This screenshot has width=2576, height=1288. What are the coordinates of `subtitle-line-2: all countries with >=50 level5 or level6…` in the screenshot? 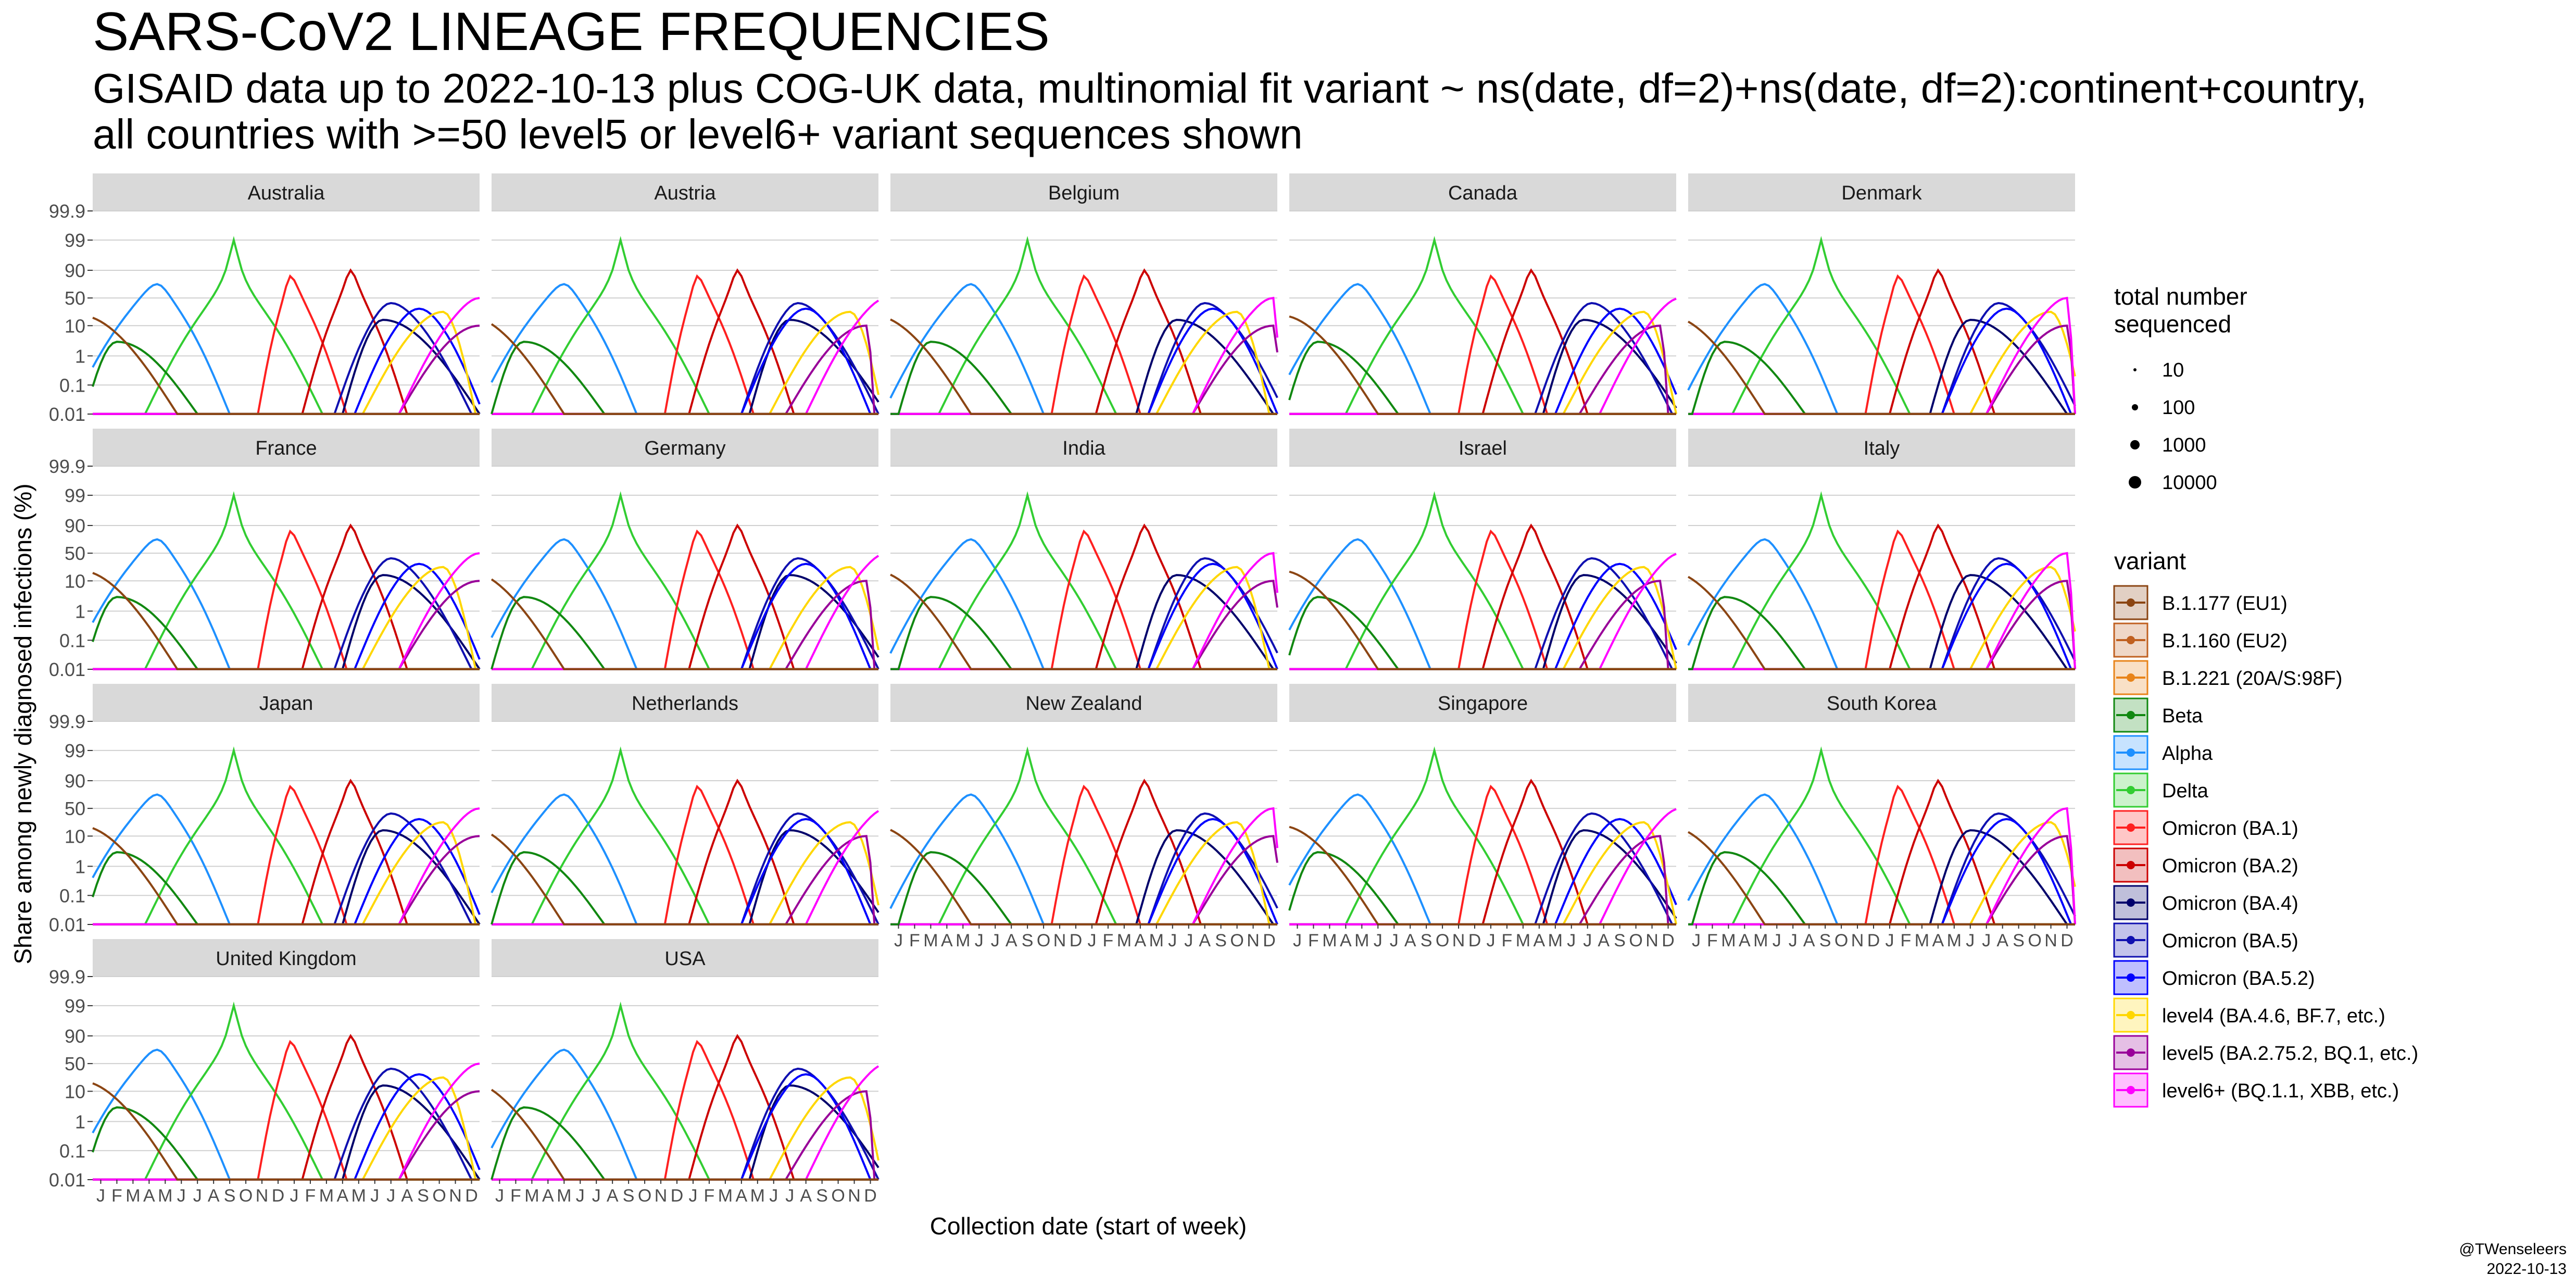 It's located at (698, 134).